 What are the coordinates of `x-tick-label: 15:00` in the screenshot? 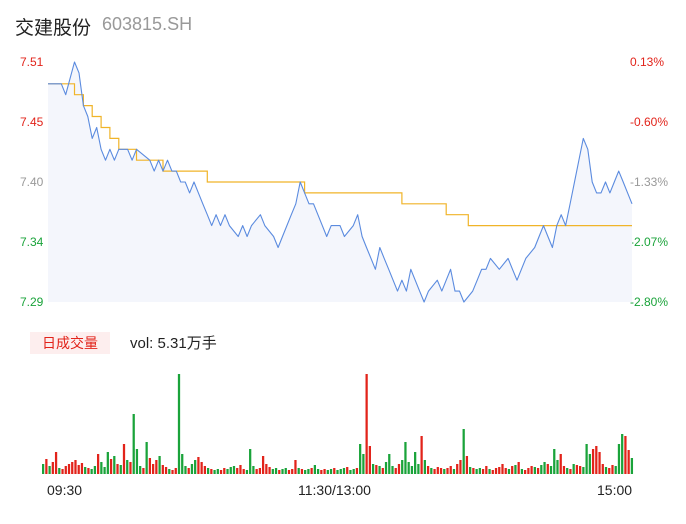 It's located at (615, 490).